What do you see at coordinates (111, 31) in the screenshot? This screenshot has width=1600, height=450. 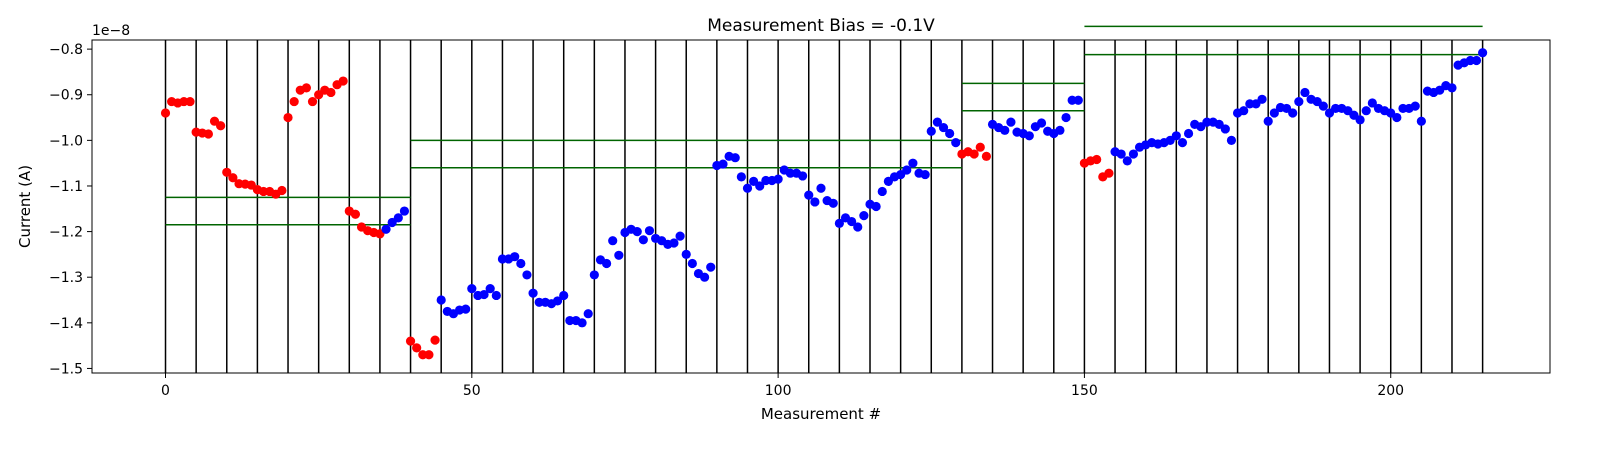 I see `y-axis-offset-text: 1e−8` at bounding box center [111, 31].